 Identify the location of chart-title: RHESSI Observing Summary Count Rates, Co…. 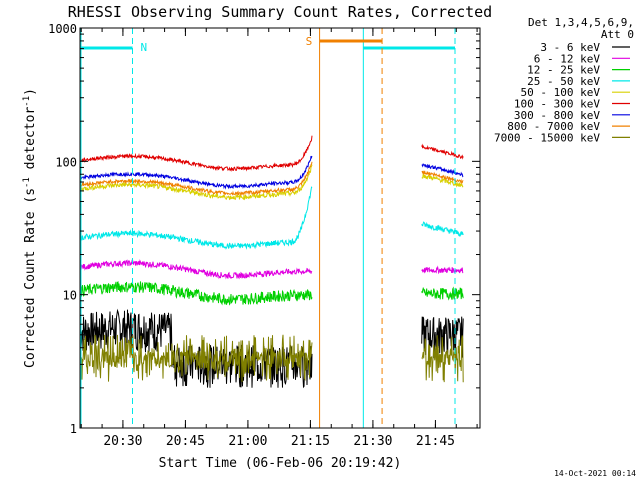
(280, 12).